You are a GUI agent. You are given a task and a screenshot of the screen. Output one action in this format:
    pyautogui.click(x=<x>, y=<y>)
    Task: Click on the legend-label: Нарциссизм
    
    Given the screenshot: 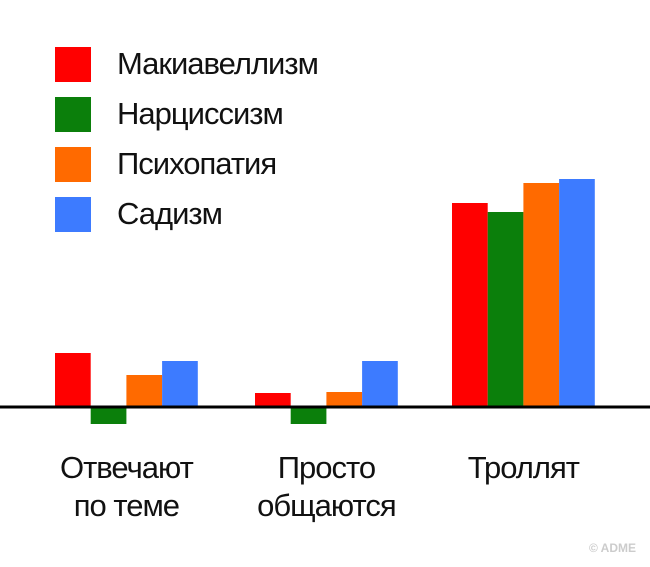 What is the action you would take?
    pyautogui.click(x=200, y=113)
    